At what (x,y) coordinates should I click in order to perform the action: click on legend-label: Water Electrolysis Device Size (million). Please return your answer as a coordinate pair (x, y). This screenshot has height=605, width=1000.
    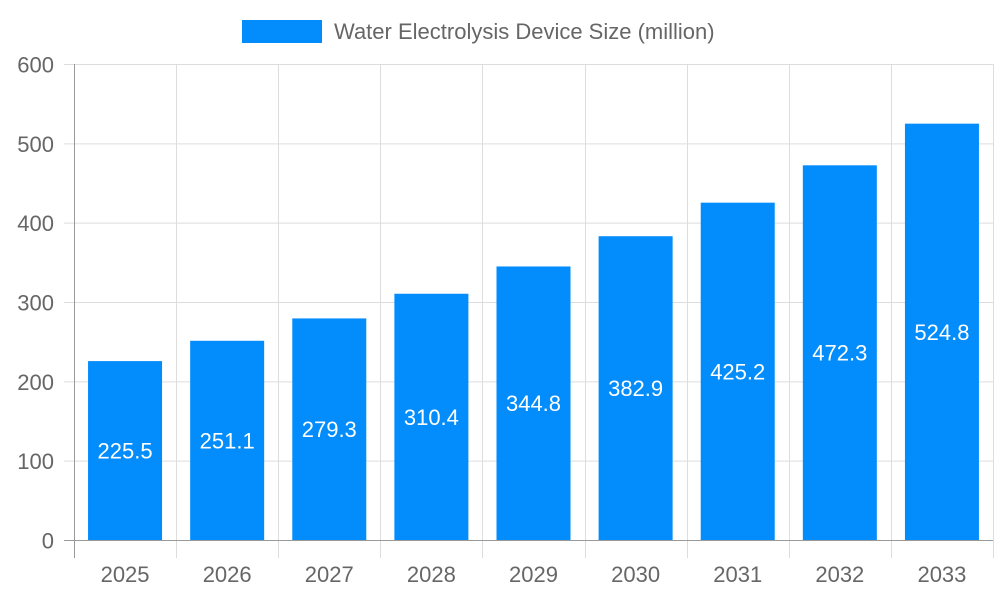
    Looking at the image, I should click on (524, 31).